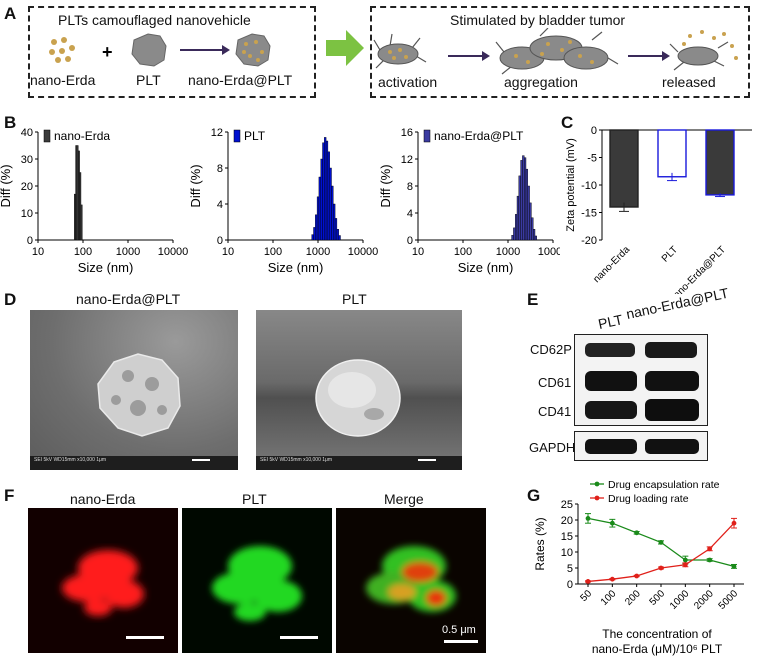  Describe the element at coordinates (354, 299) in the screenshot. I see `sem-right-title: PLT` at that location.